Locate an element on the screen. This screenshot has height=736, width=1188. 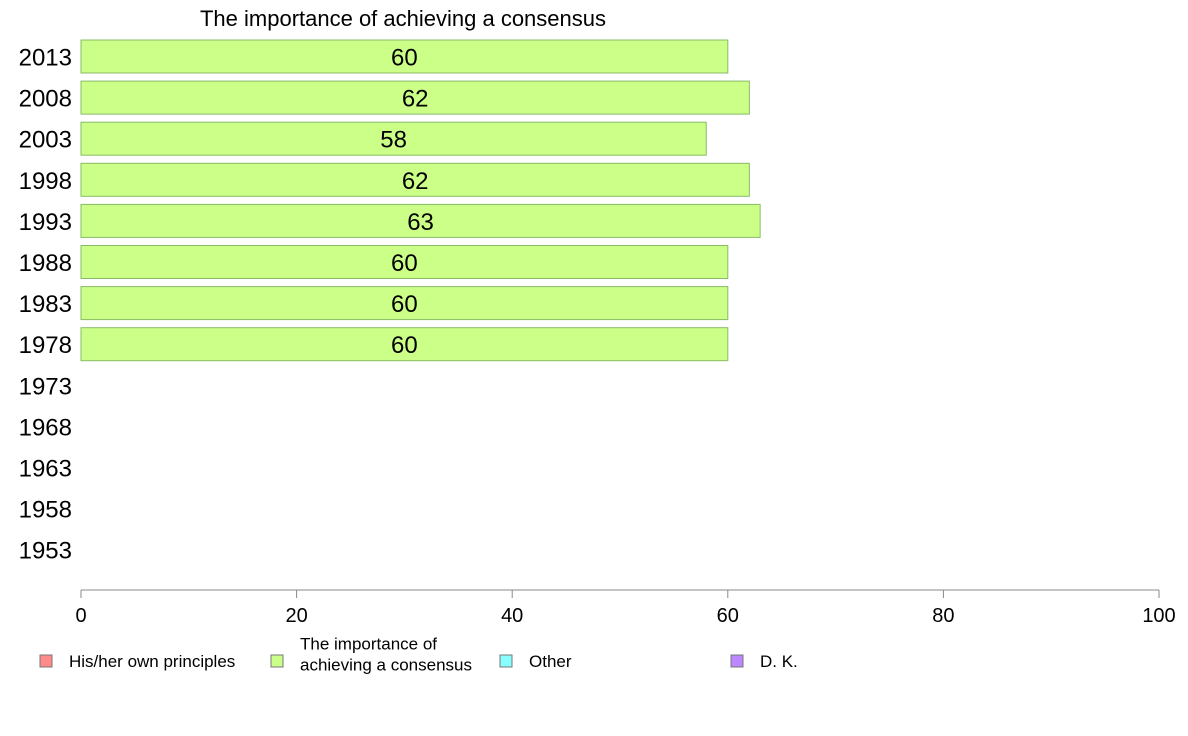
y-tick-label: 2013 is located at coordinates (45, 58).